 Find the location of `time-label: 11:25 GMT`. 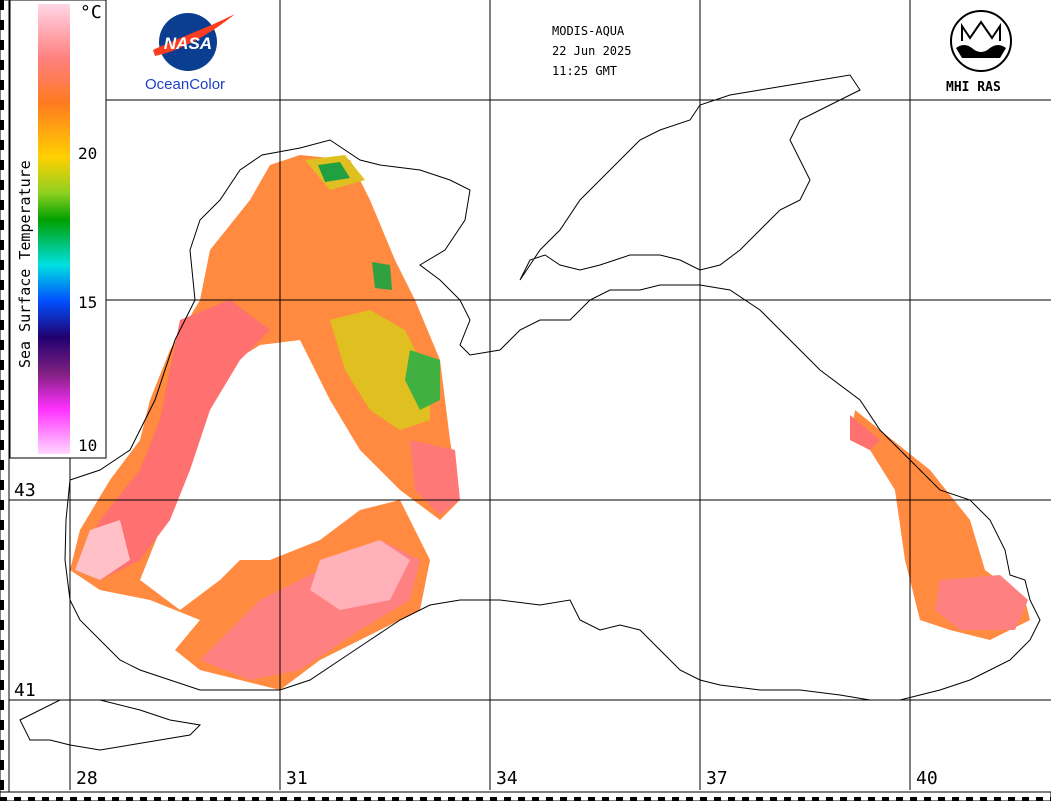

time-label: 11:25 GMT is located at coordinates (585, 71).